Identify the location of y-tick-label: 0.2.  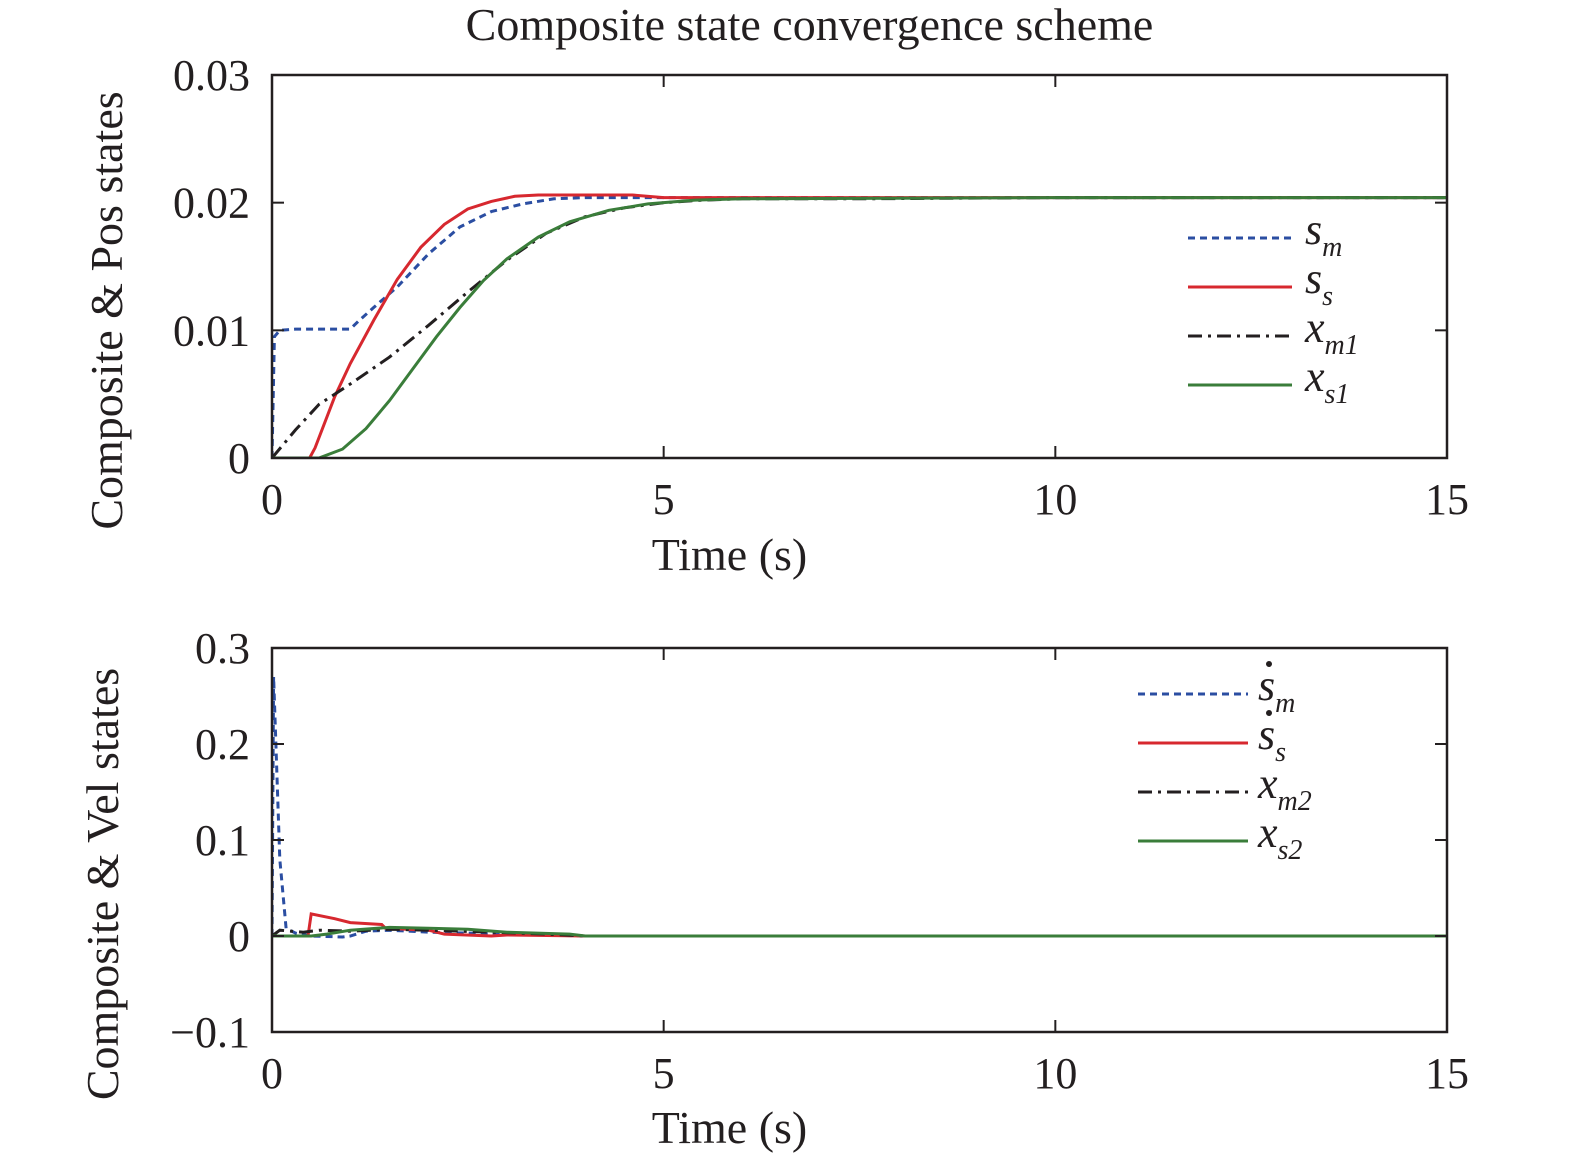
(222, 744).